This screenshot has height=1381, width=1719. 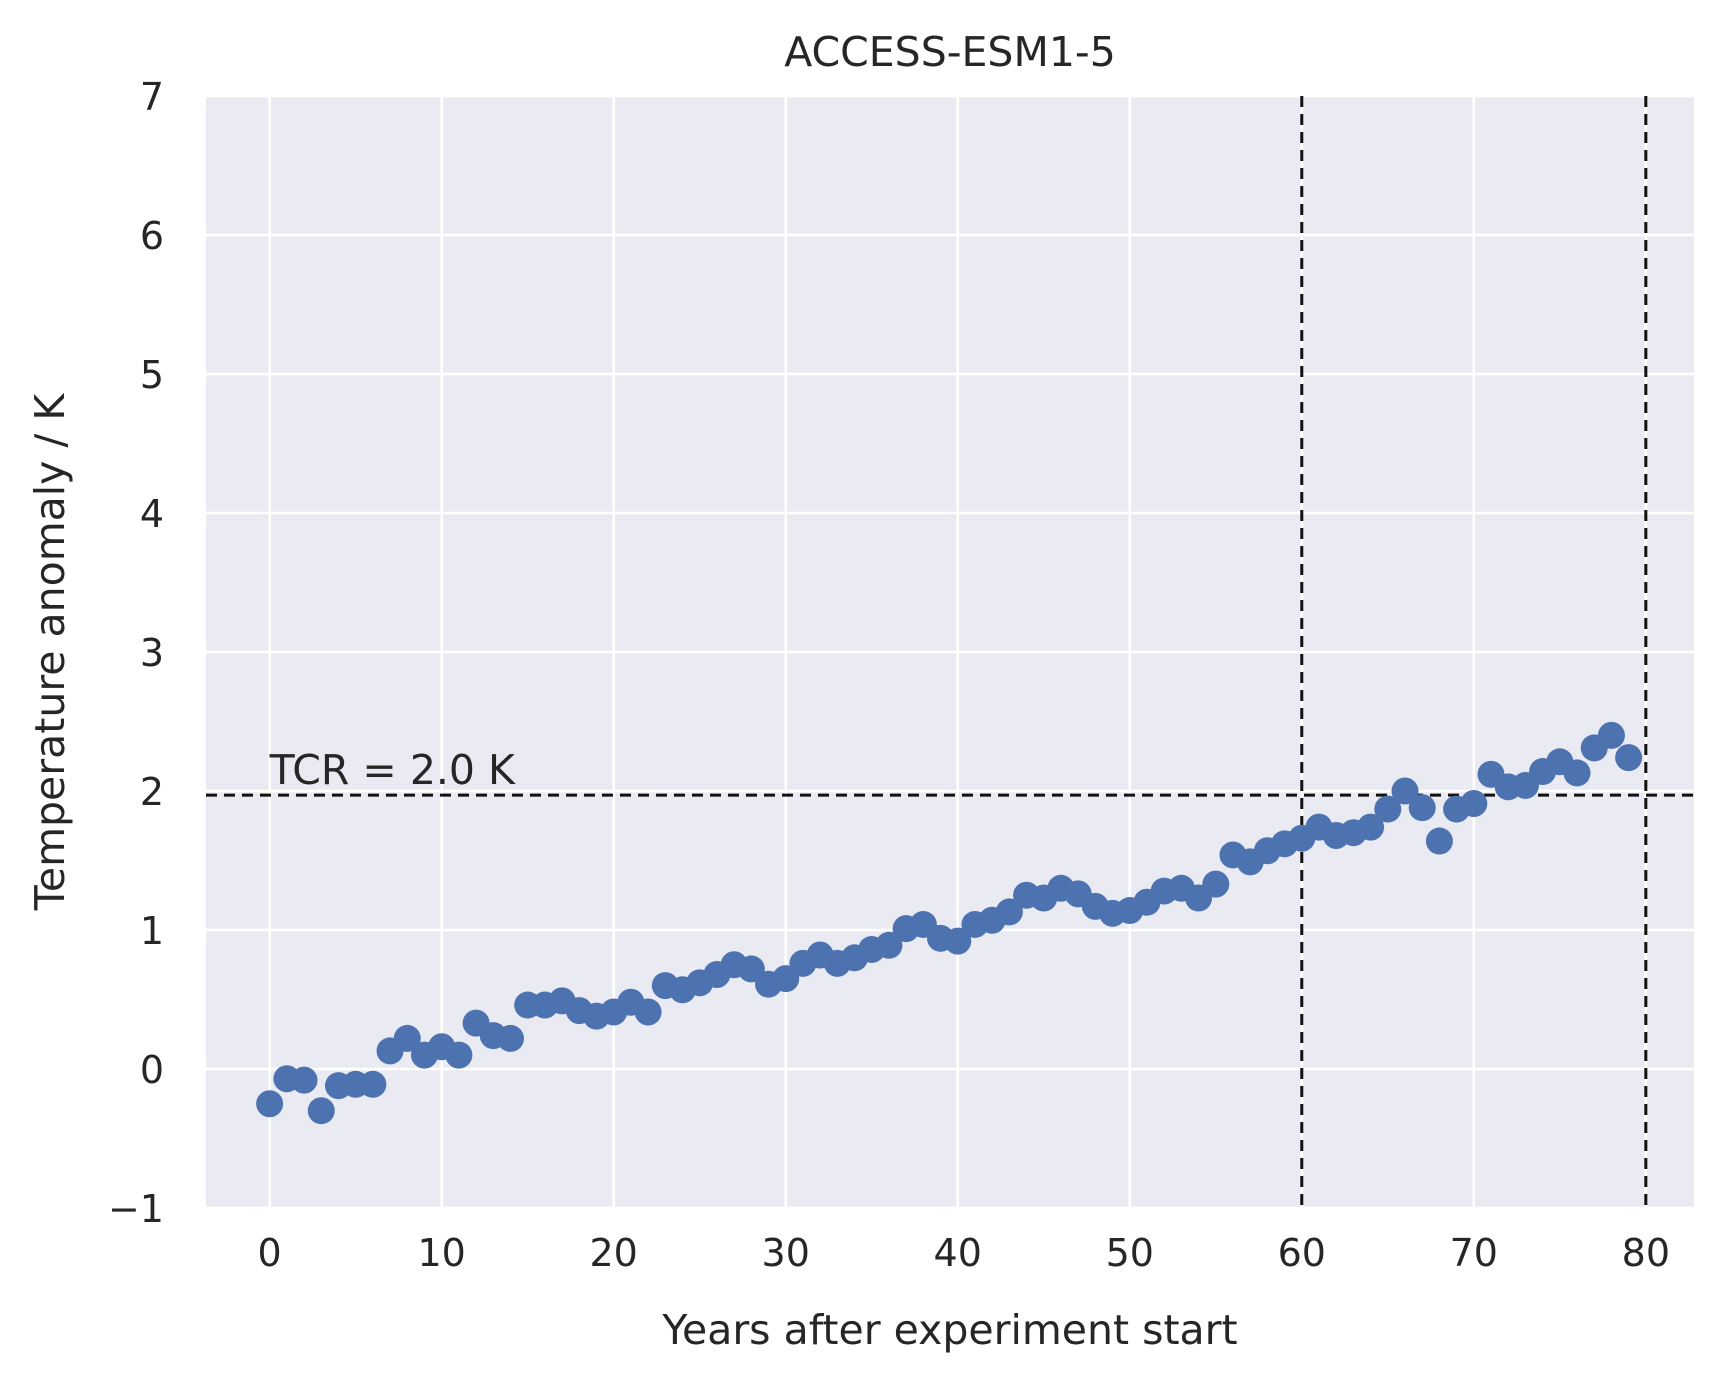 I want to click on y-tick-label: 3, so click(x=152, y=653).